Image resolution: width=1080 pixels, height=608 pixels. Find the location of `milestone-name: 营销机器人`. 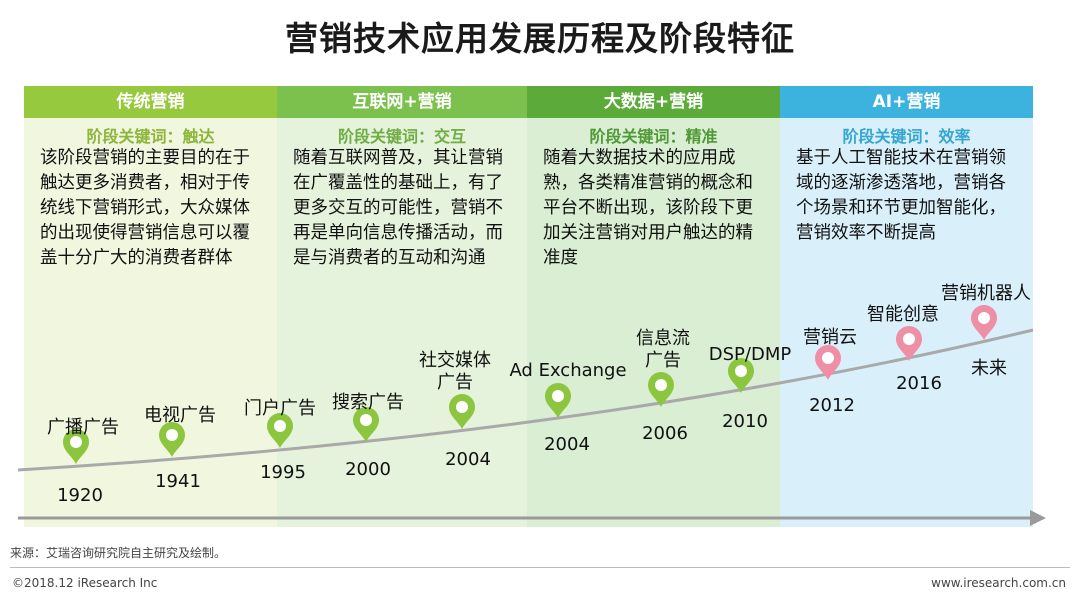

milestone-name: 营销机器人 is located at coordinates (986, 293).